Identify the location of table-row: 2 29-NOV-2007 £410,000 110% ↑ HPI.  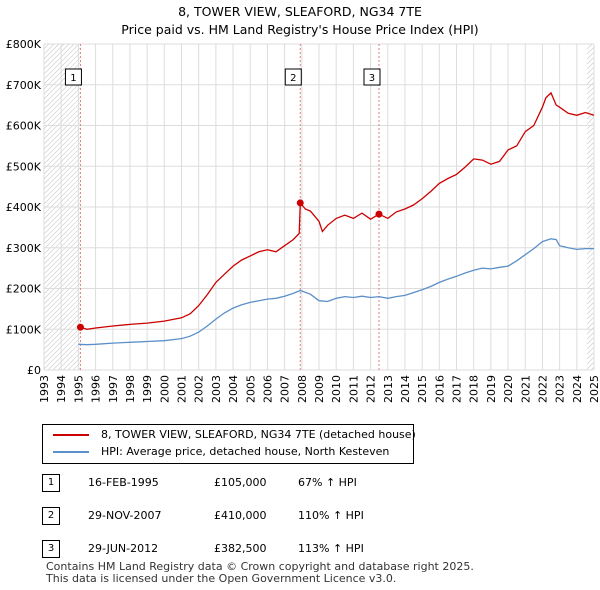
(300, 514).